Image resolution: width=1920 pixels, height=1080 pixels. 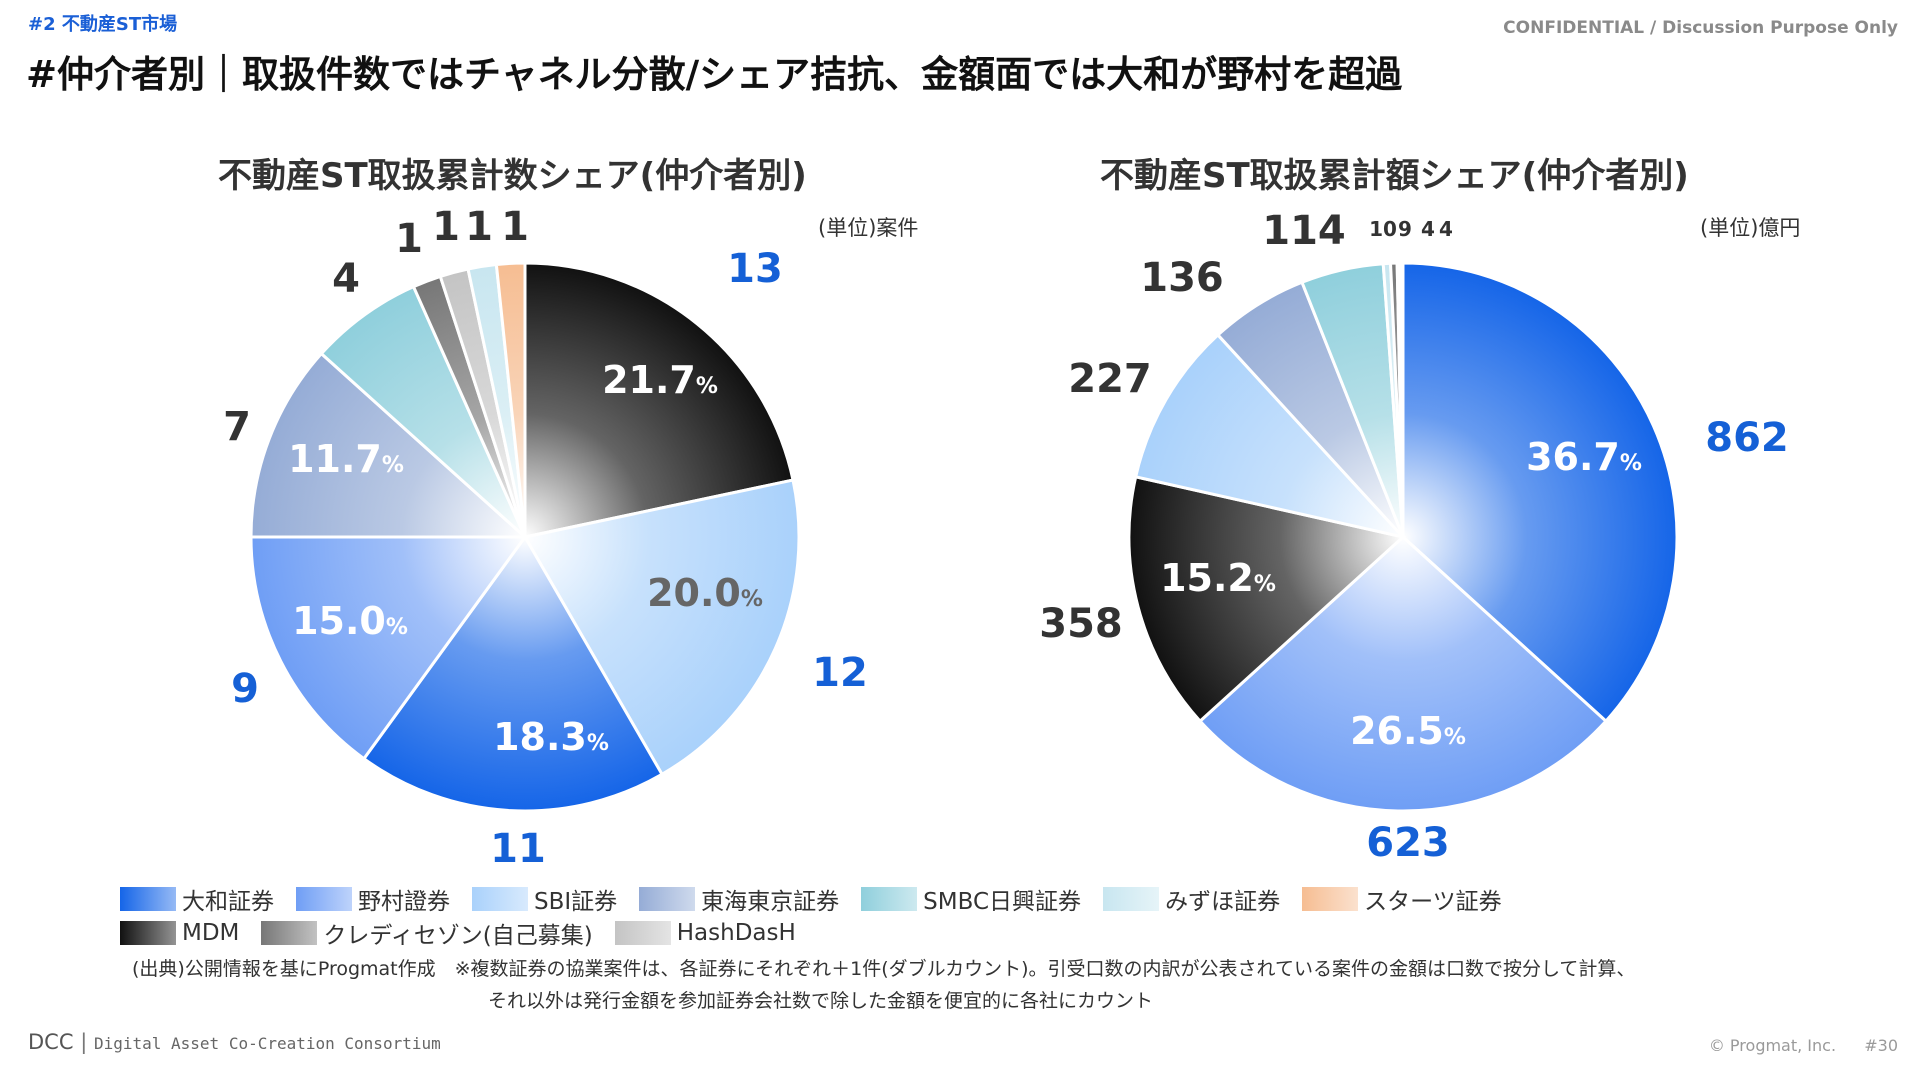 What do you see at coordinates (404, 902) in the screenshot?
I see `legend-label: 野村證券` at bounding box center [404, 902].